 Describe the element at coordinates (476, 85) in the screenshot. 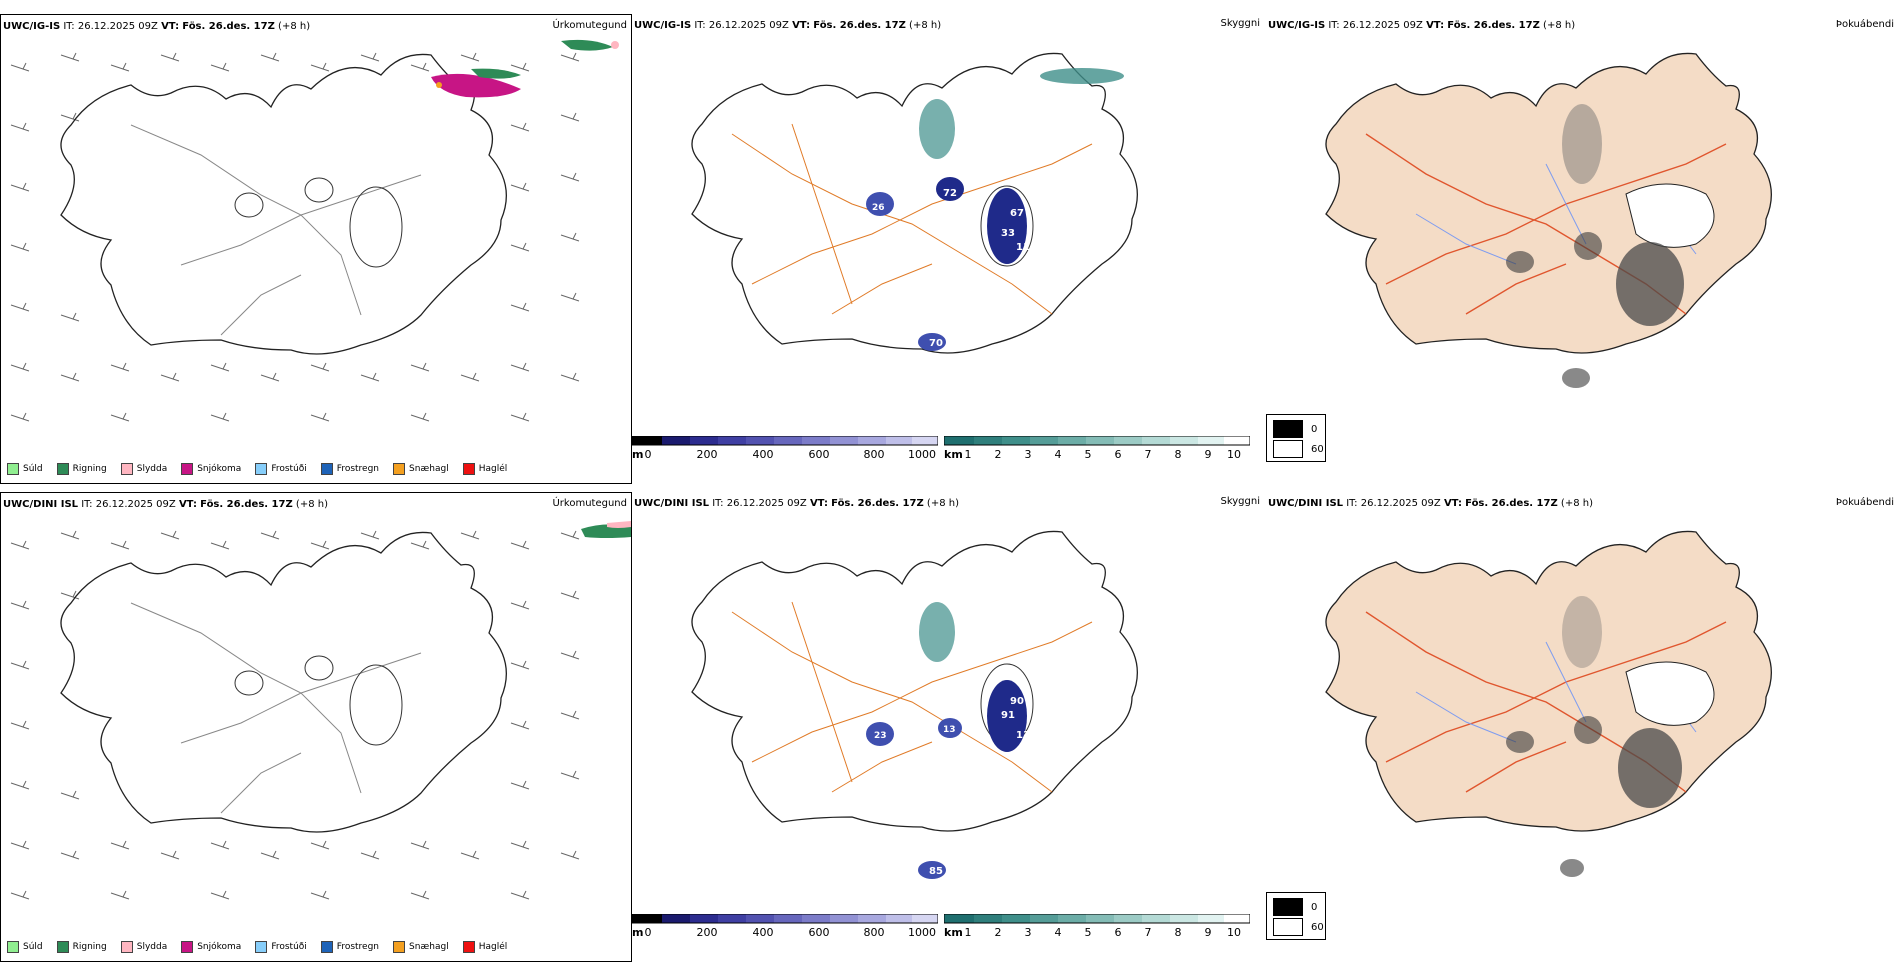

I see `snow-band` at that location.